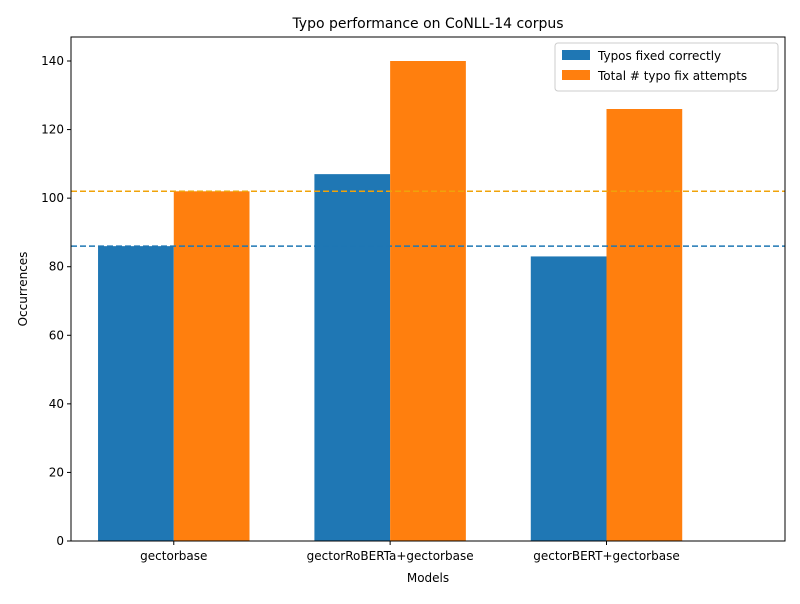 Image resolution: width=800 pixels, height=604 pixels. I want to click on legend-label-0: Typos fixed correctly, so click(659, 56).